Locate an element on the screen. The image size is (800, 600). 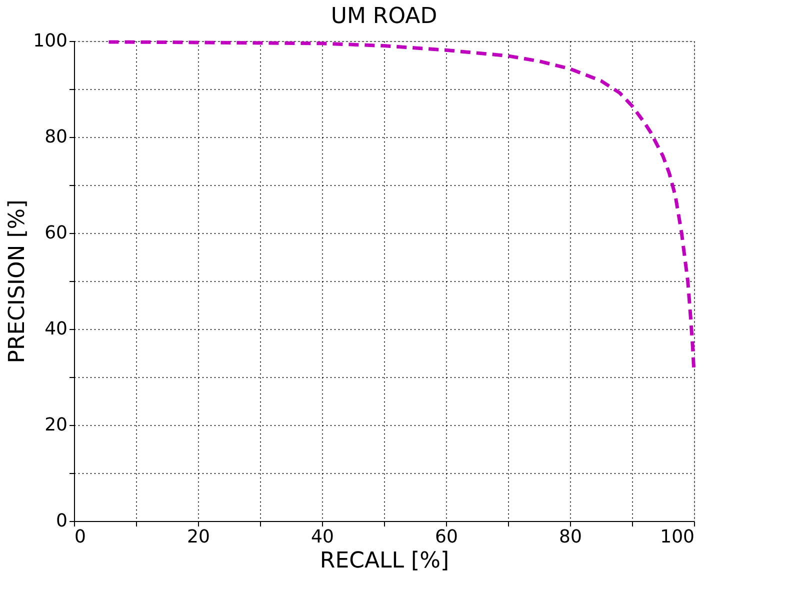
x-axis-title: RECALL [%] is located at coordinates (385, 561).